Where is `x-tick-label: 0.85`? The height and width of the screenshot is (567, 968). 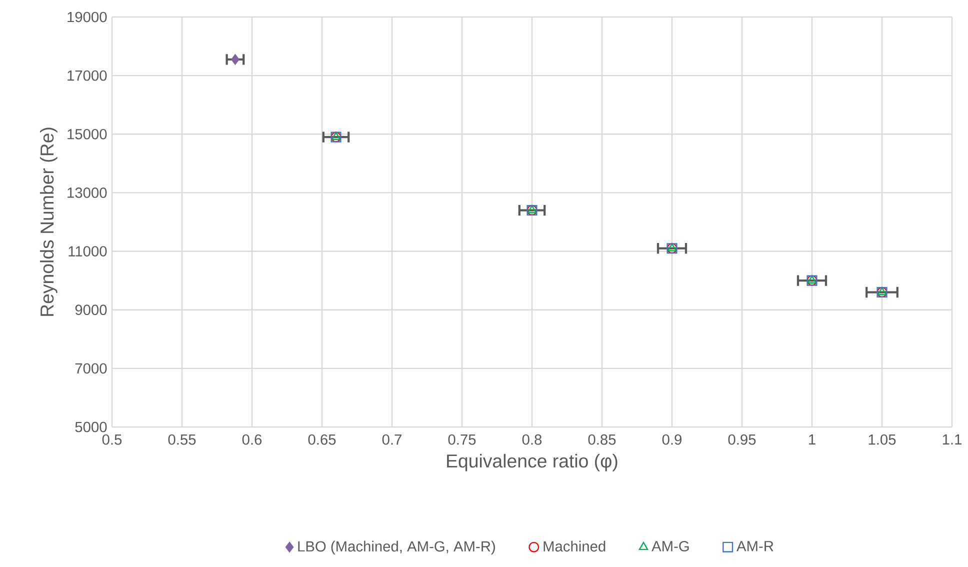 x-tick-label: 0.85 is located at coordinates (602, 439).